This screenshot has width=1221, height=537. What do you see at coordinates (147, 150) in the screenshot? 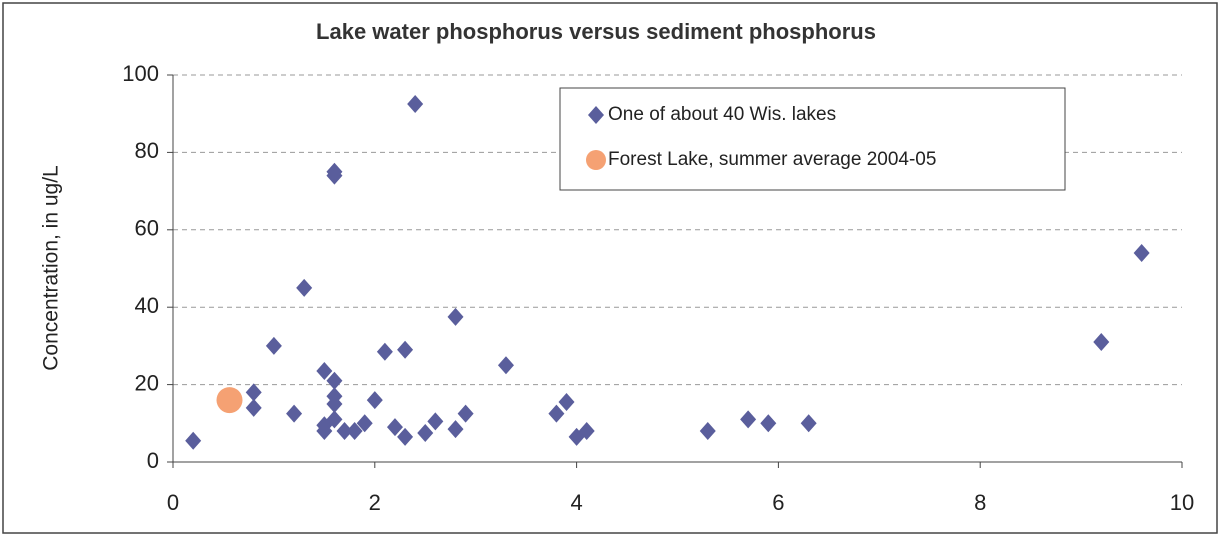
I see `y-tick-label: 80` at bounding box center [147, 150].